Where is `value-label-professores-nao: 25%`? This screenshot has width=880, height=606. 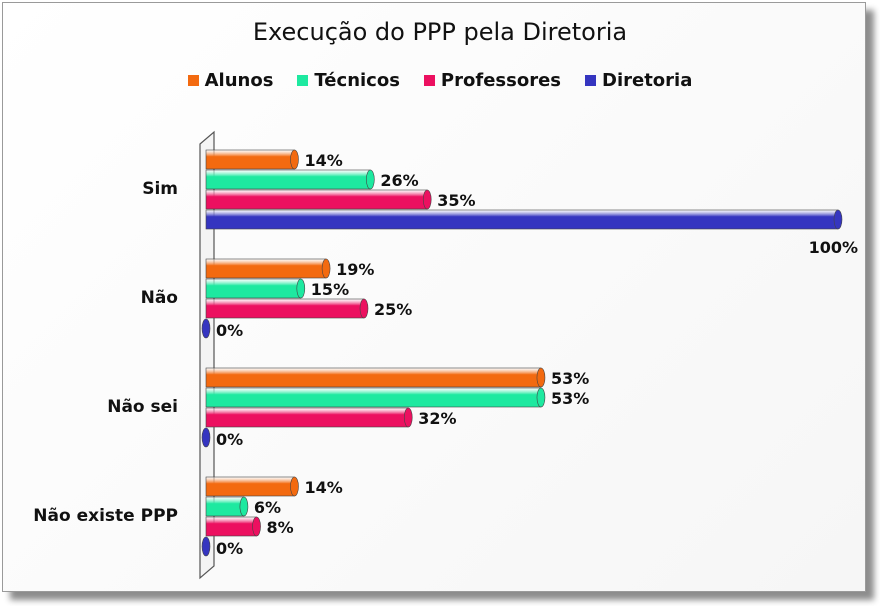 value-label-professores-nao: 25% is located at coordinates (393, 309).